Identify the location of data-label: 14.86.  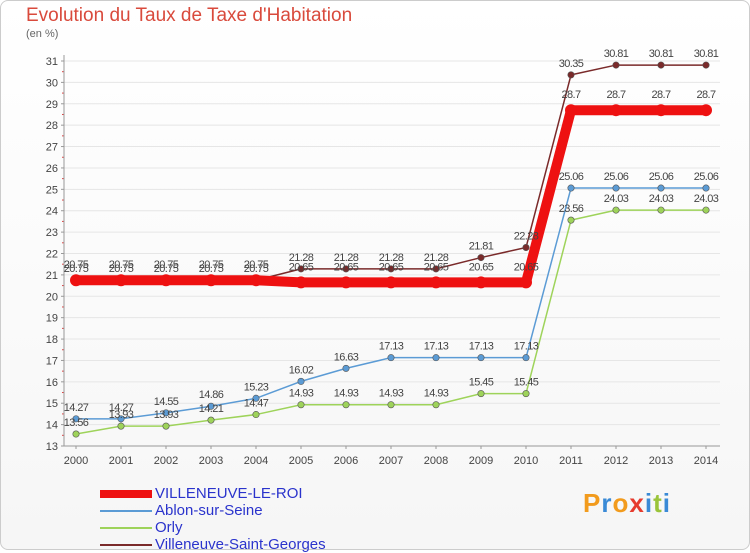
(211, 395).